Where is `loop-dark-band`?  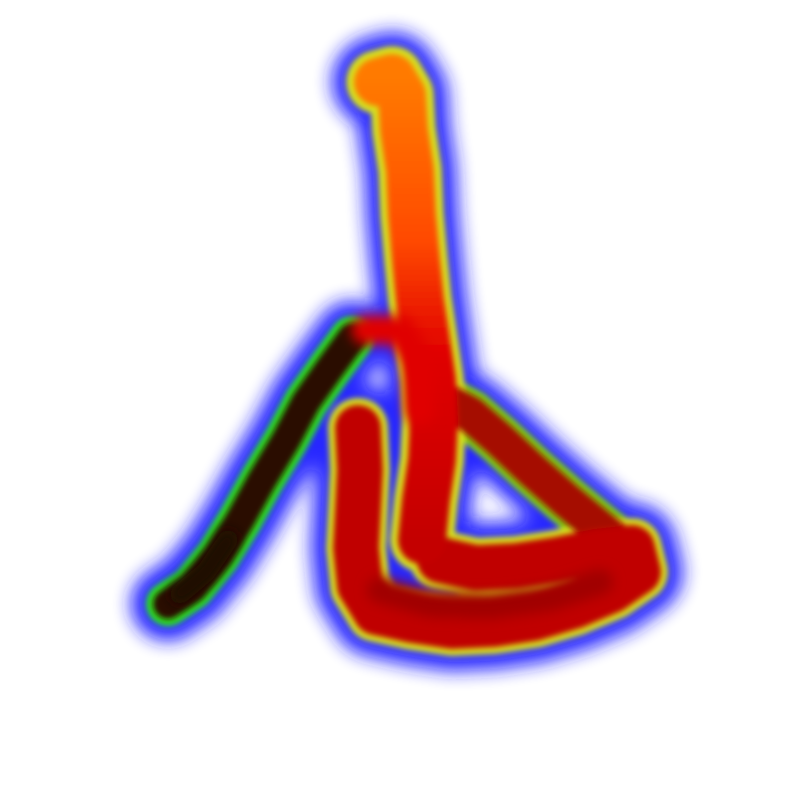 loop-dark-band is located at coordinates (490, 594).